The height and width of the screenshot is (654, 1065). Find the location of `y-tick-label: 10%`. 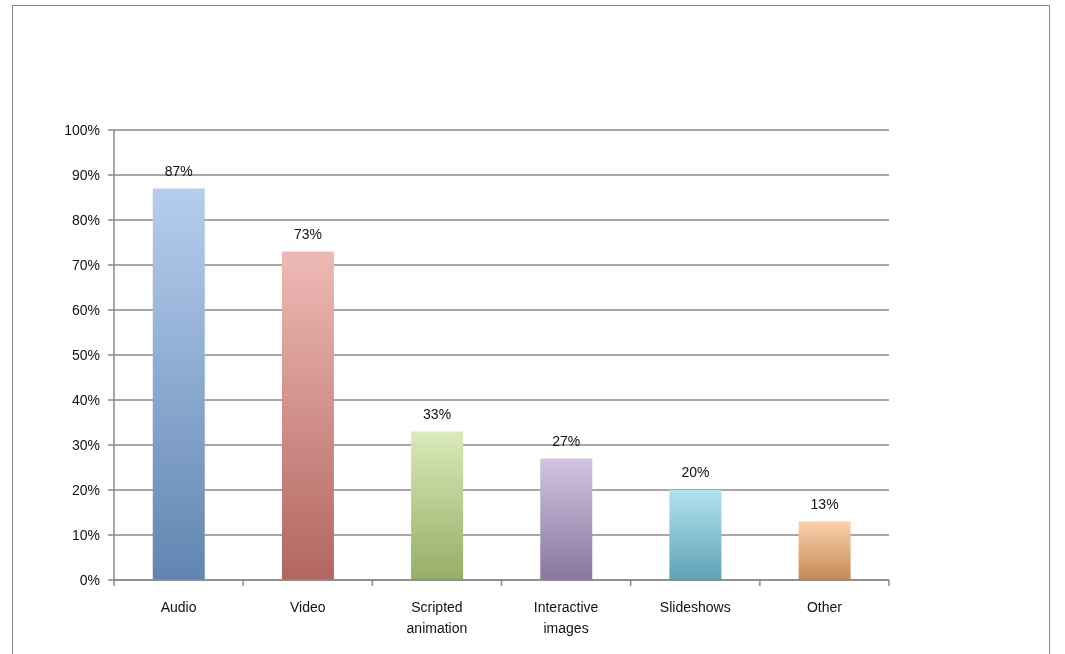

y-tick-label: 10% is located at coordinates (85, 534).